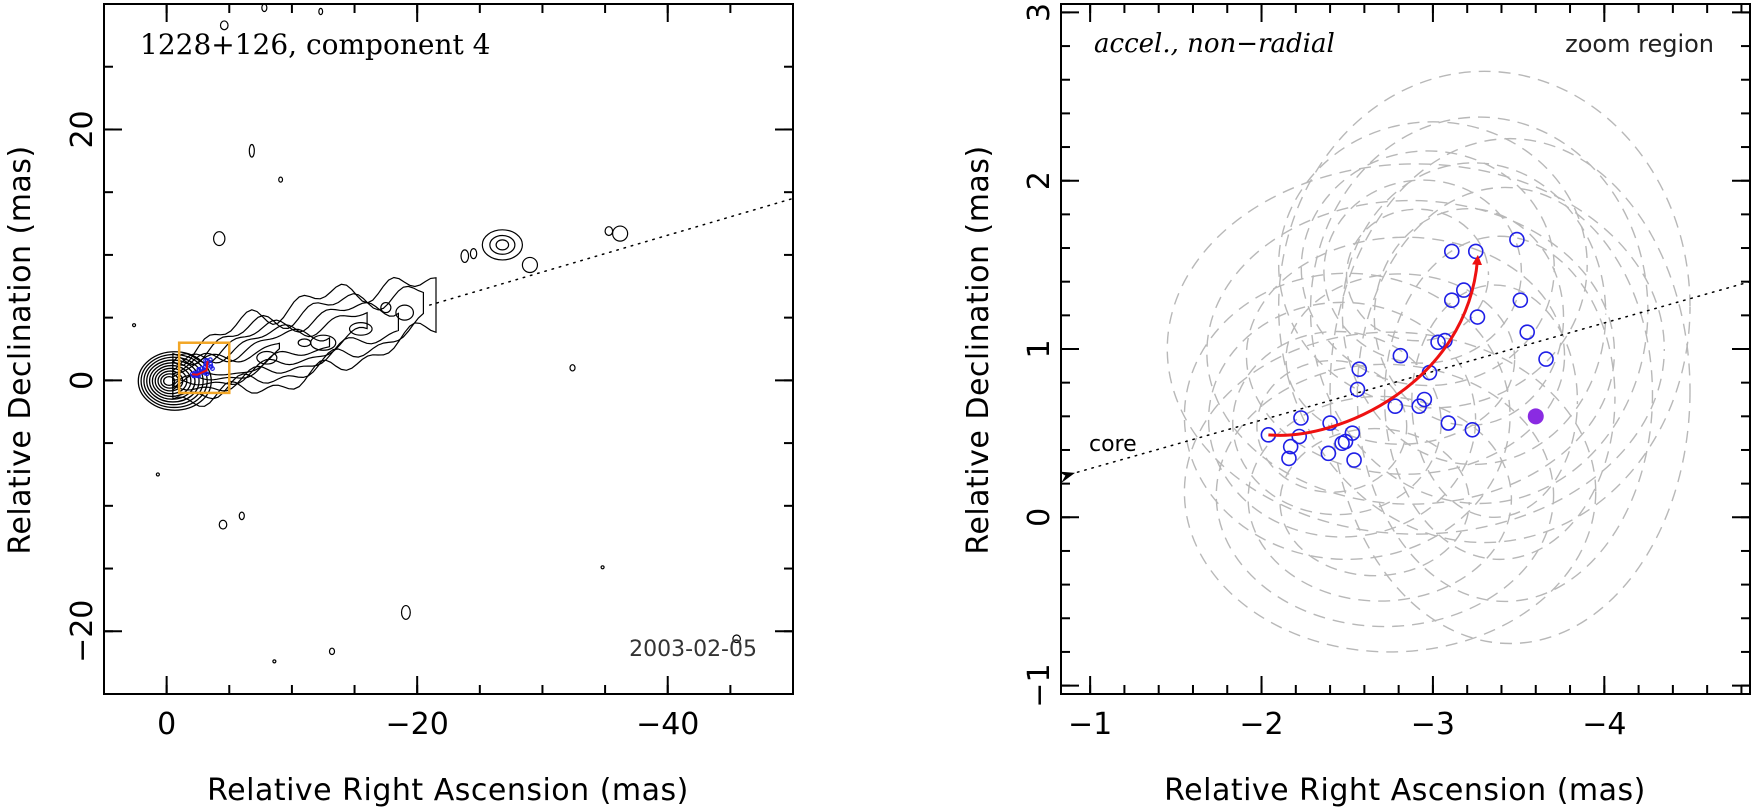  I want to click on y-tick-label: −20, so click(82, 631).